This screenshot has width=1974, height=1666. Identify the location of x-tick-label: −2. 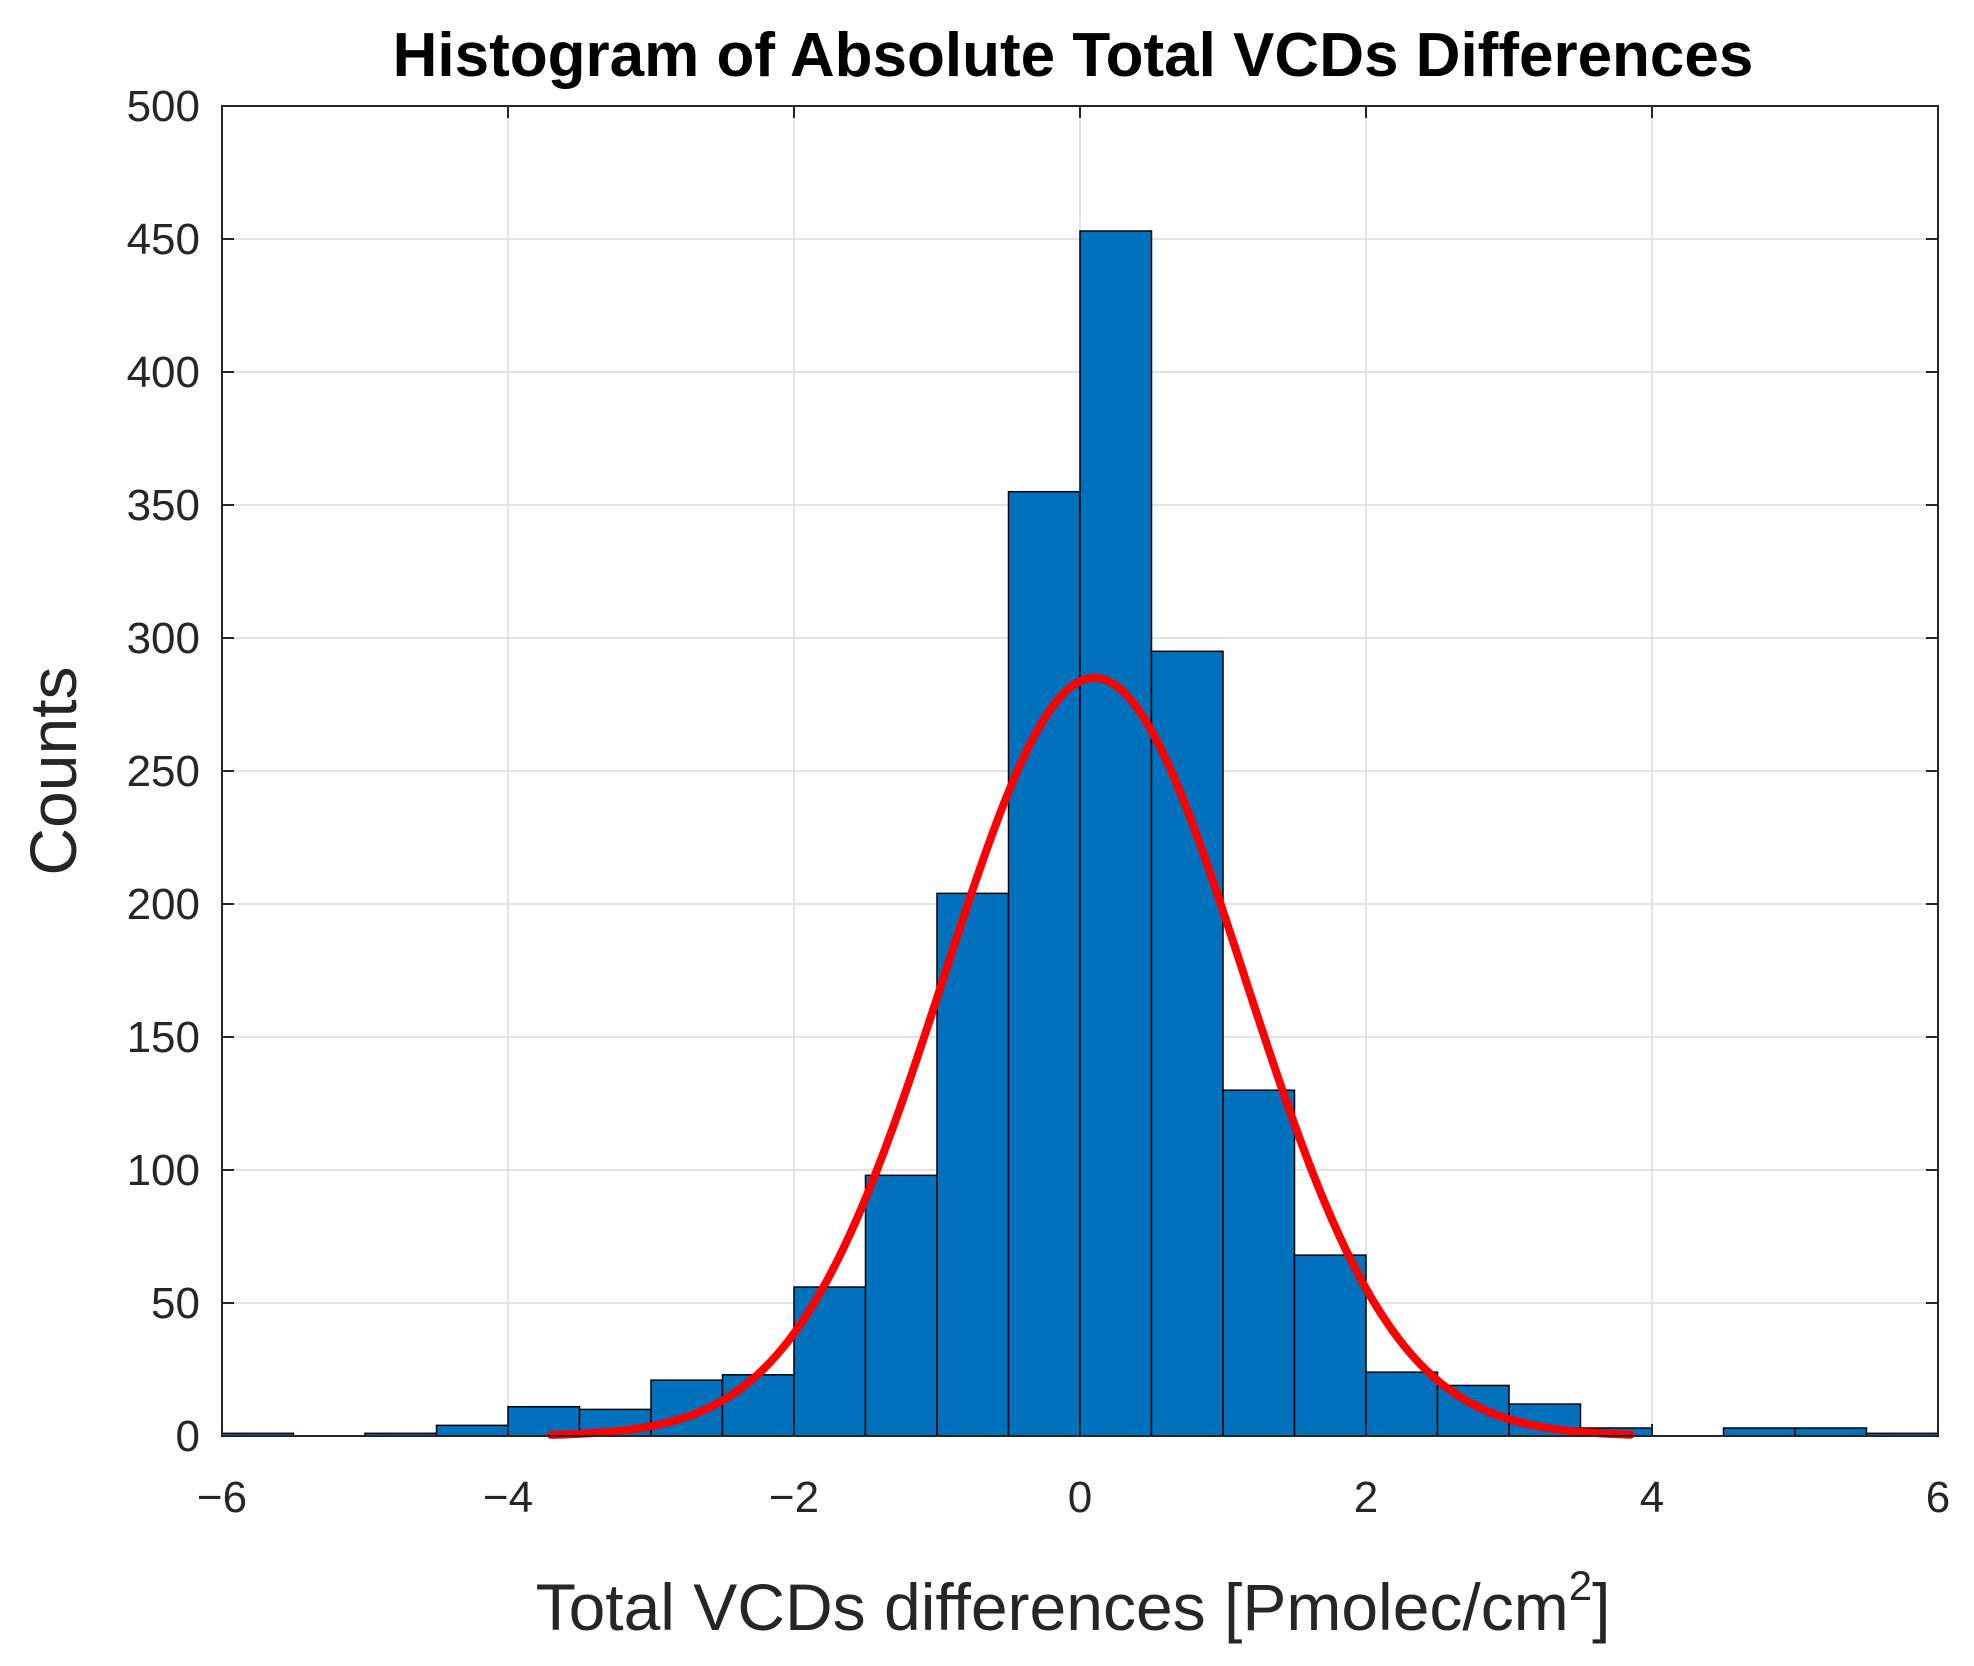
(794, 1497).